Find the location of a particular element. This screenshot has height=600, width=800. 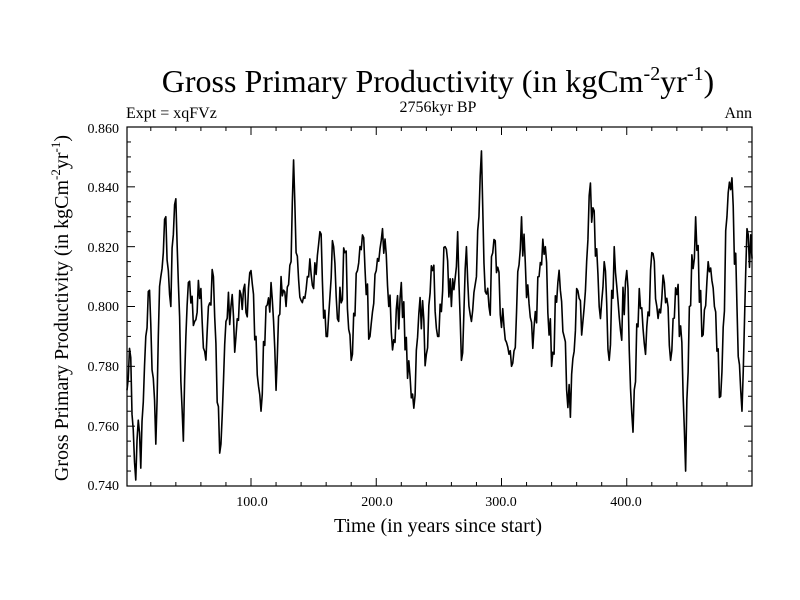

x-tick-label: 200.0 is located at coordinates (377, 502).